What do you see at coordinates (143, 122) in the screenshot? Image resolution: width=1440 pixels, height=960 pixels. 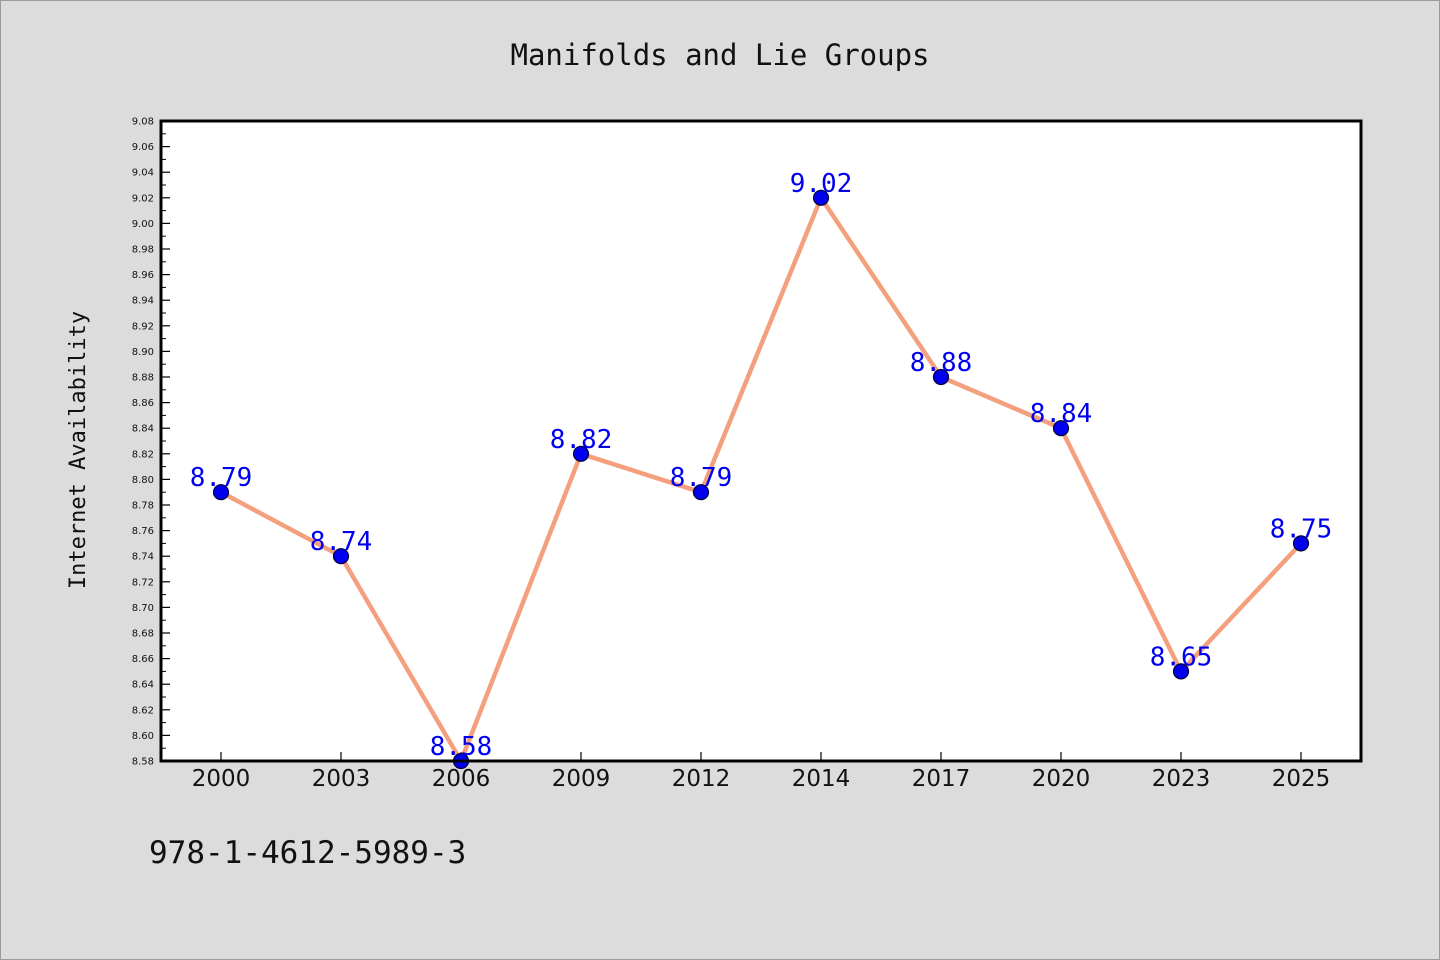 I see `y-tick-label: 9.08` at bounding box center [143, 122].